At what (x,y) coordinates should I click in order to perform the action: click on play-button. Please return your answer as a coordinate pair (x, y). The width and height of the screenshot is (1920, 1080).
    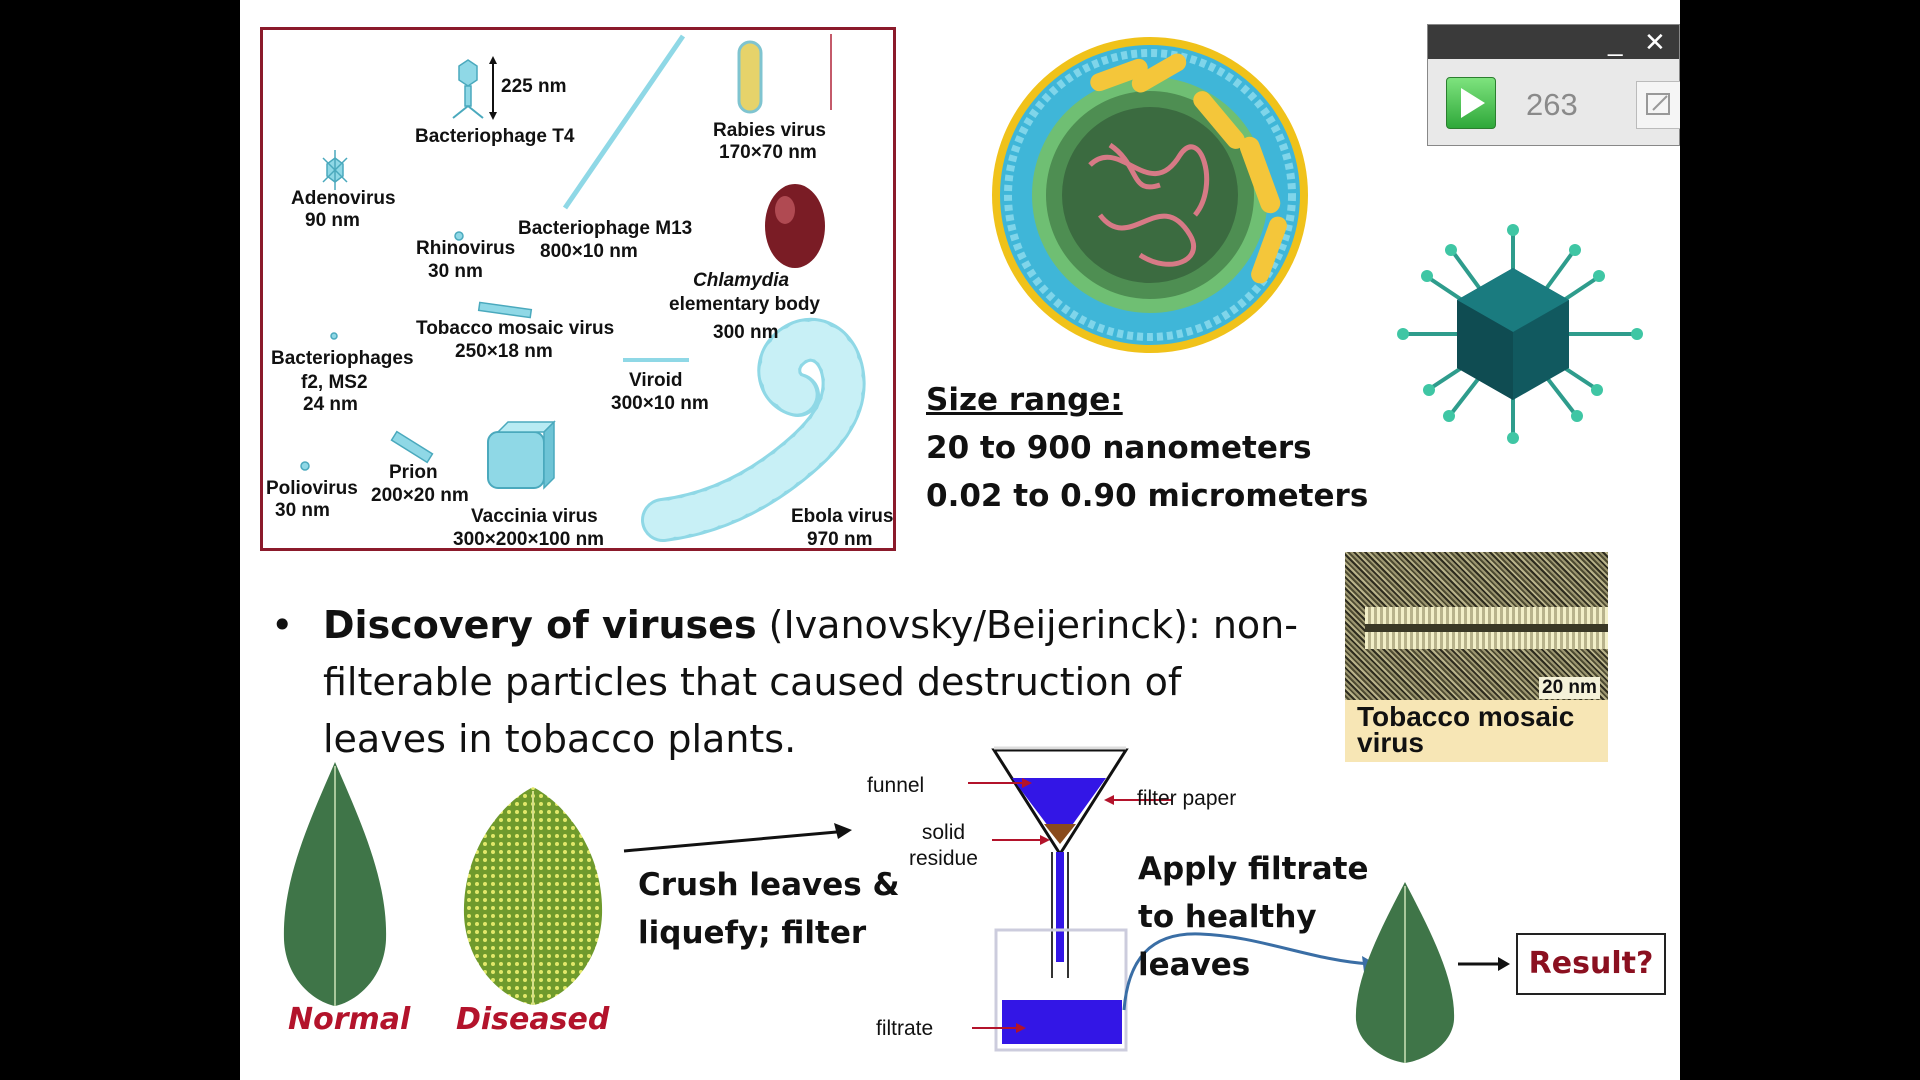
    Looking at the image, I should click on (1471, 103).